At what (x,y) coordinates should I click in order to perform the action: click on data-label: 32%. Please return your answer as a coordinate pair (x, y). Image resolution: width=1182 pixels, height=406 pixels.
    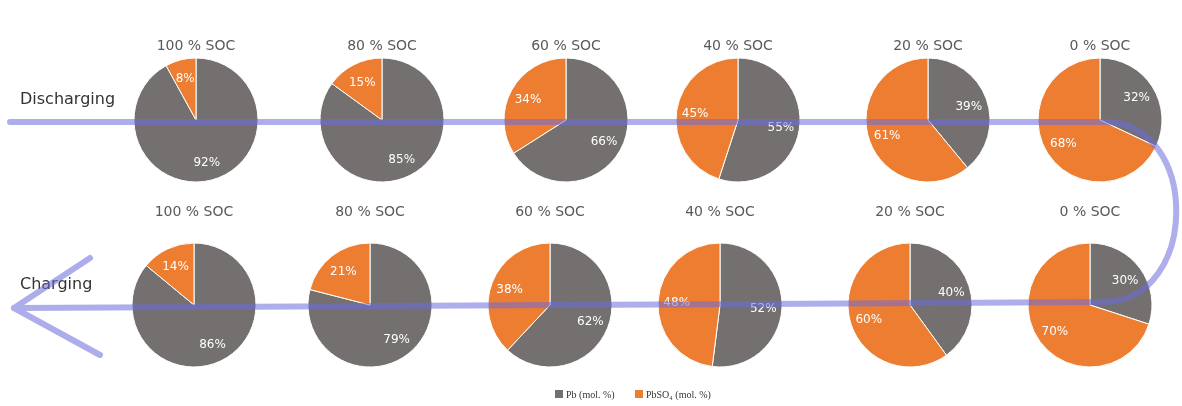
    Looking at the image, I should click on (1136, 96).